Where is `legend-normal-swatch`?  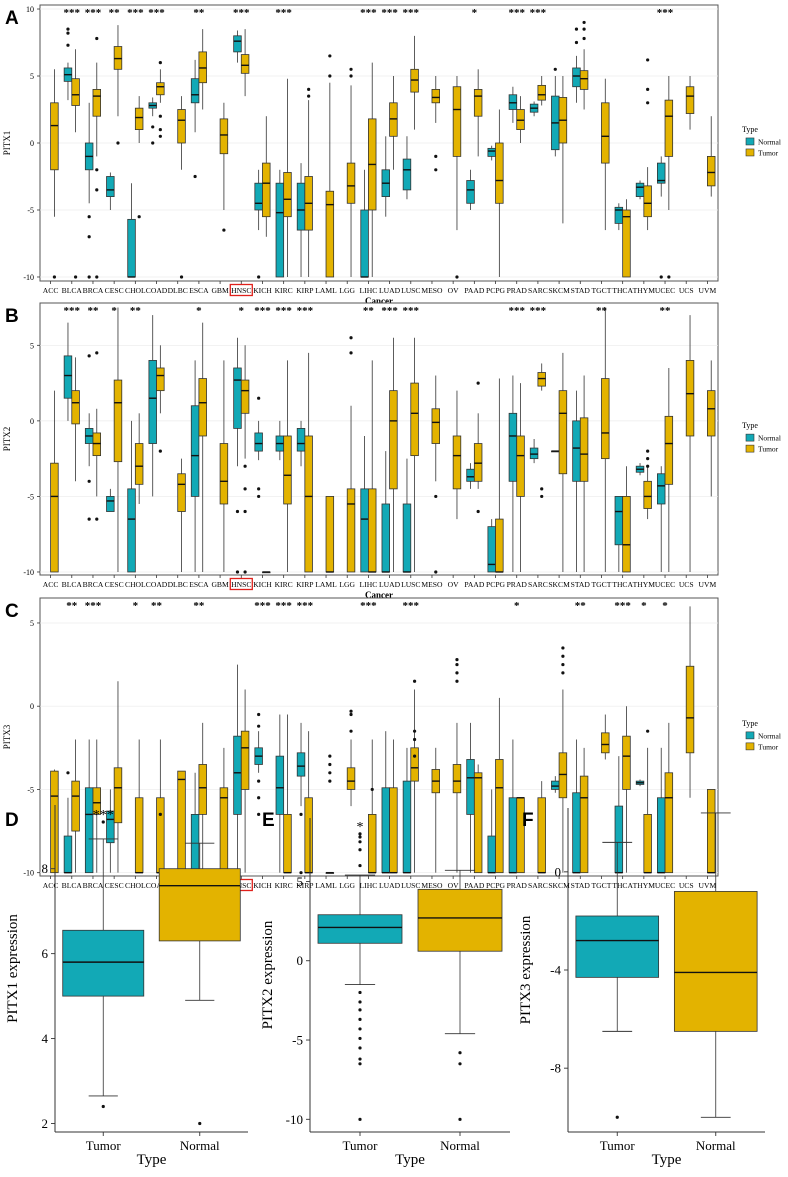
legend-normal-swatch is located at coordinates (750, 735).